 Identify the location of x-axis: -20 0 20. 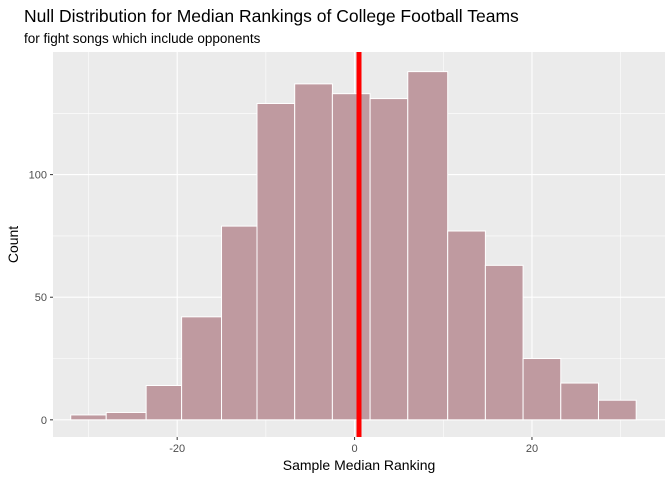
(353, 446).